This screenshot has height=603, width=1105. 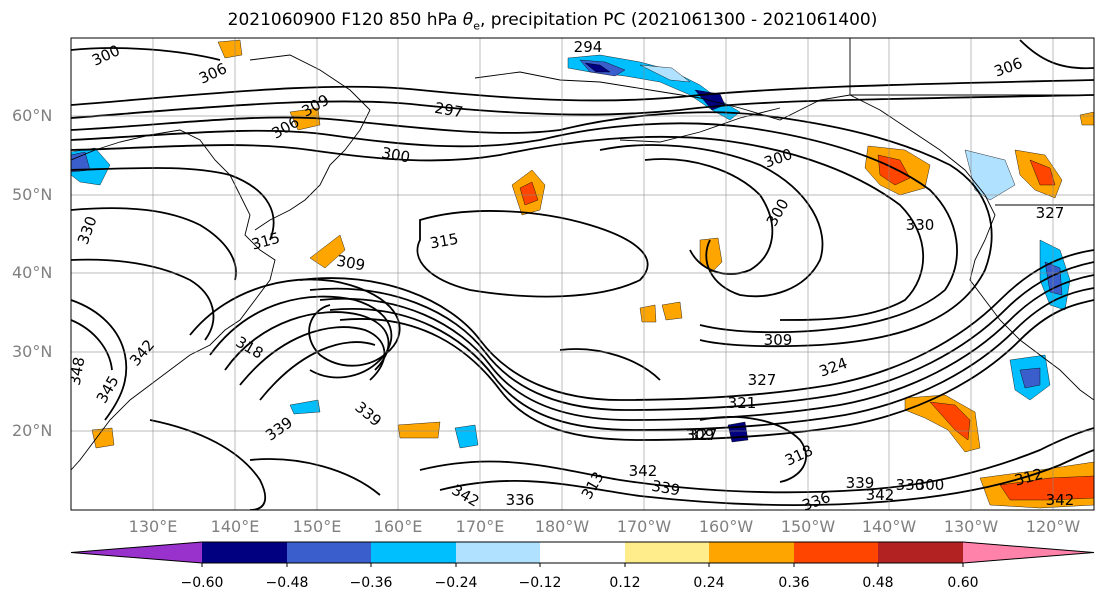 I want to click on colorbar-tick-label: −0.12, so click(x=540, y=583).